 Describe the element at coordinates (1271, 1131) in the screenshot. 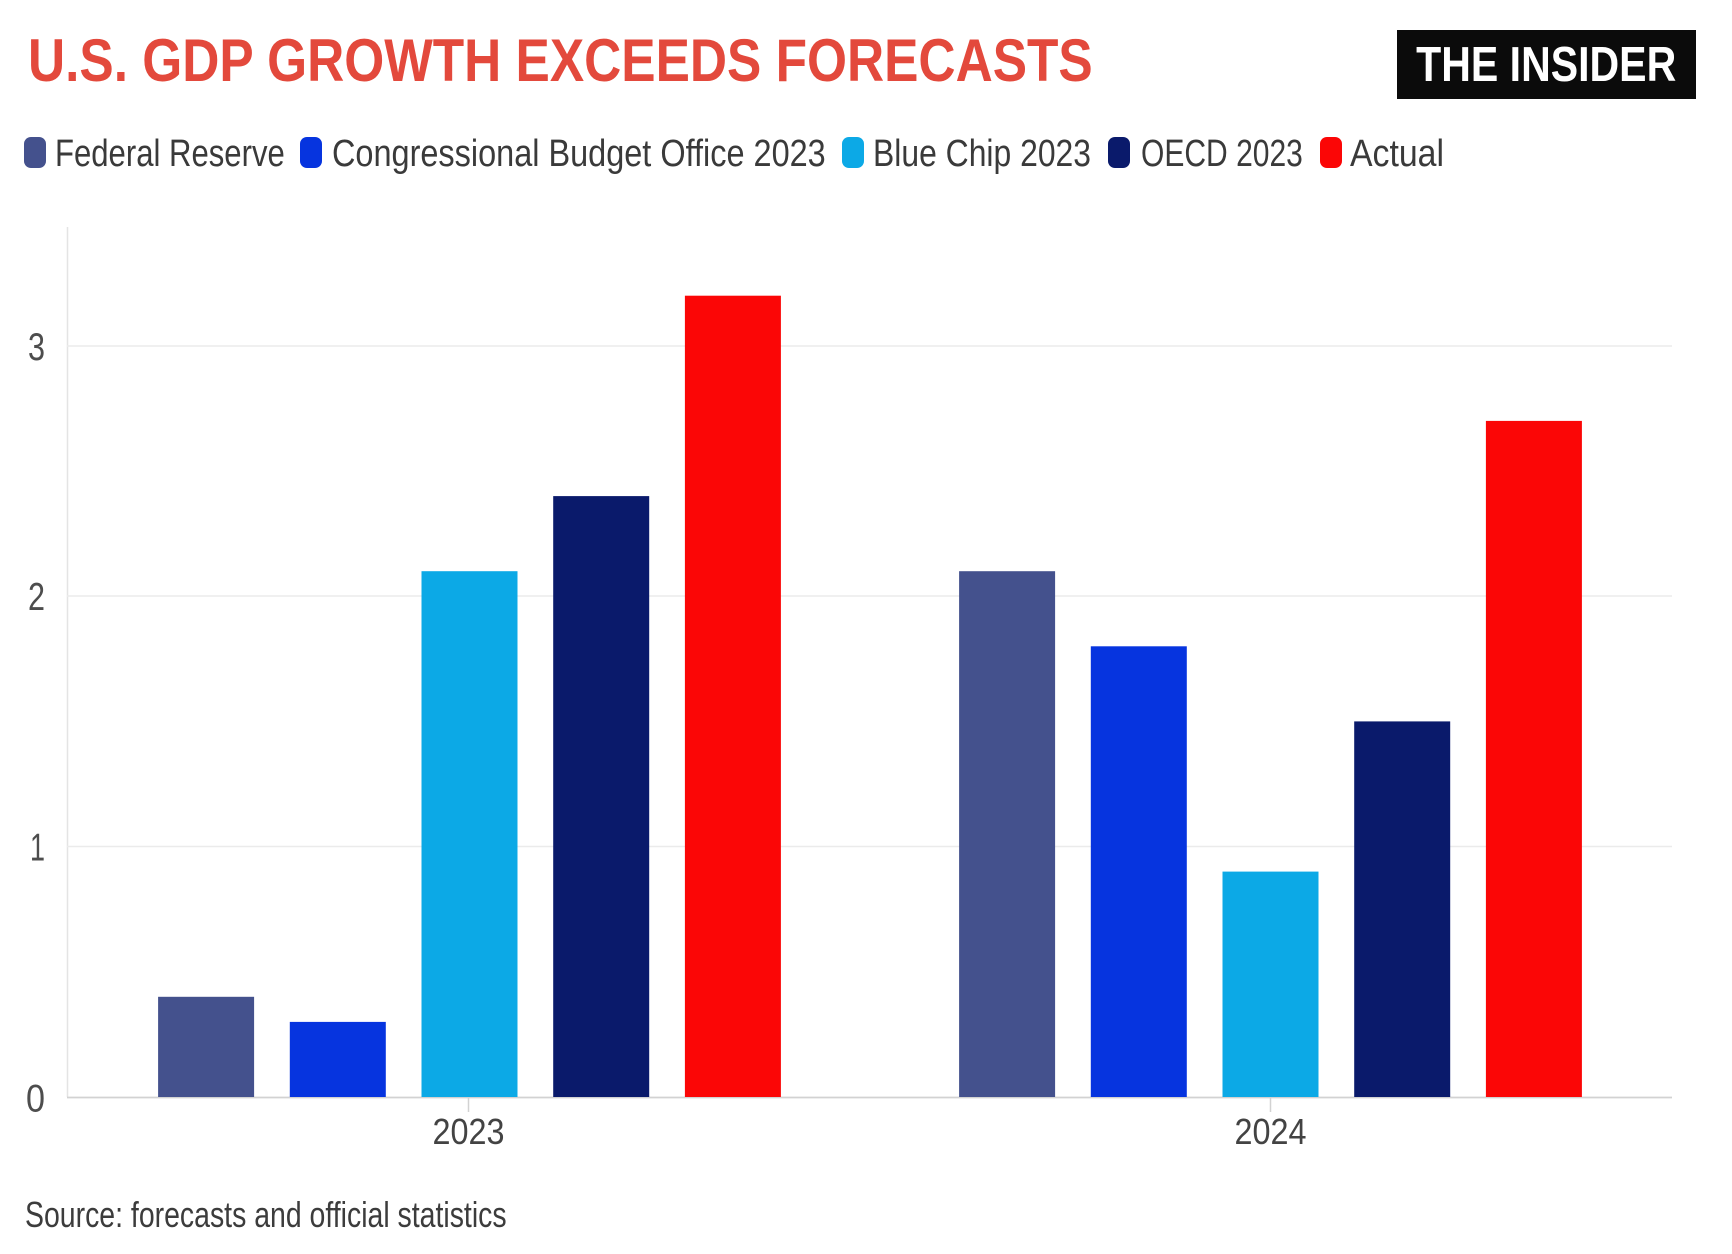

I see `svg-text: 2024` at that location.